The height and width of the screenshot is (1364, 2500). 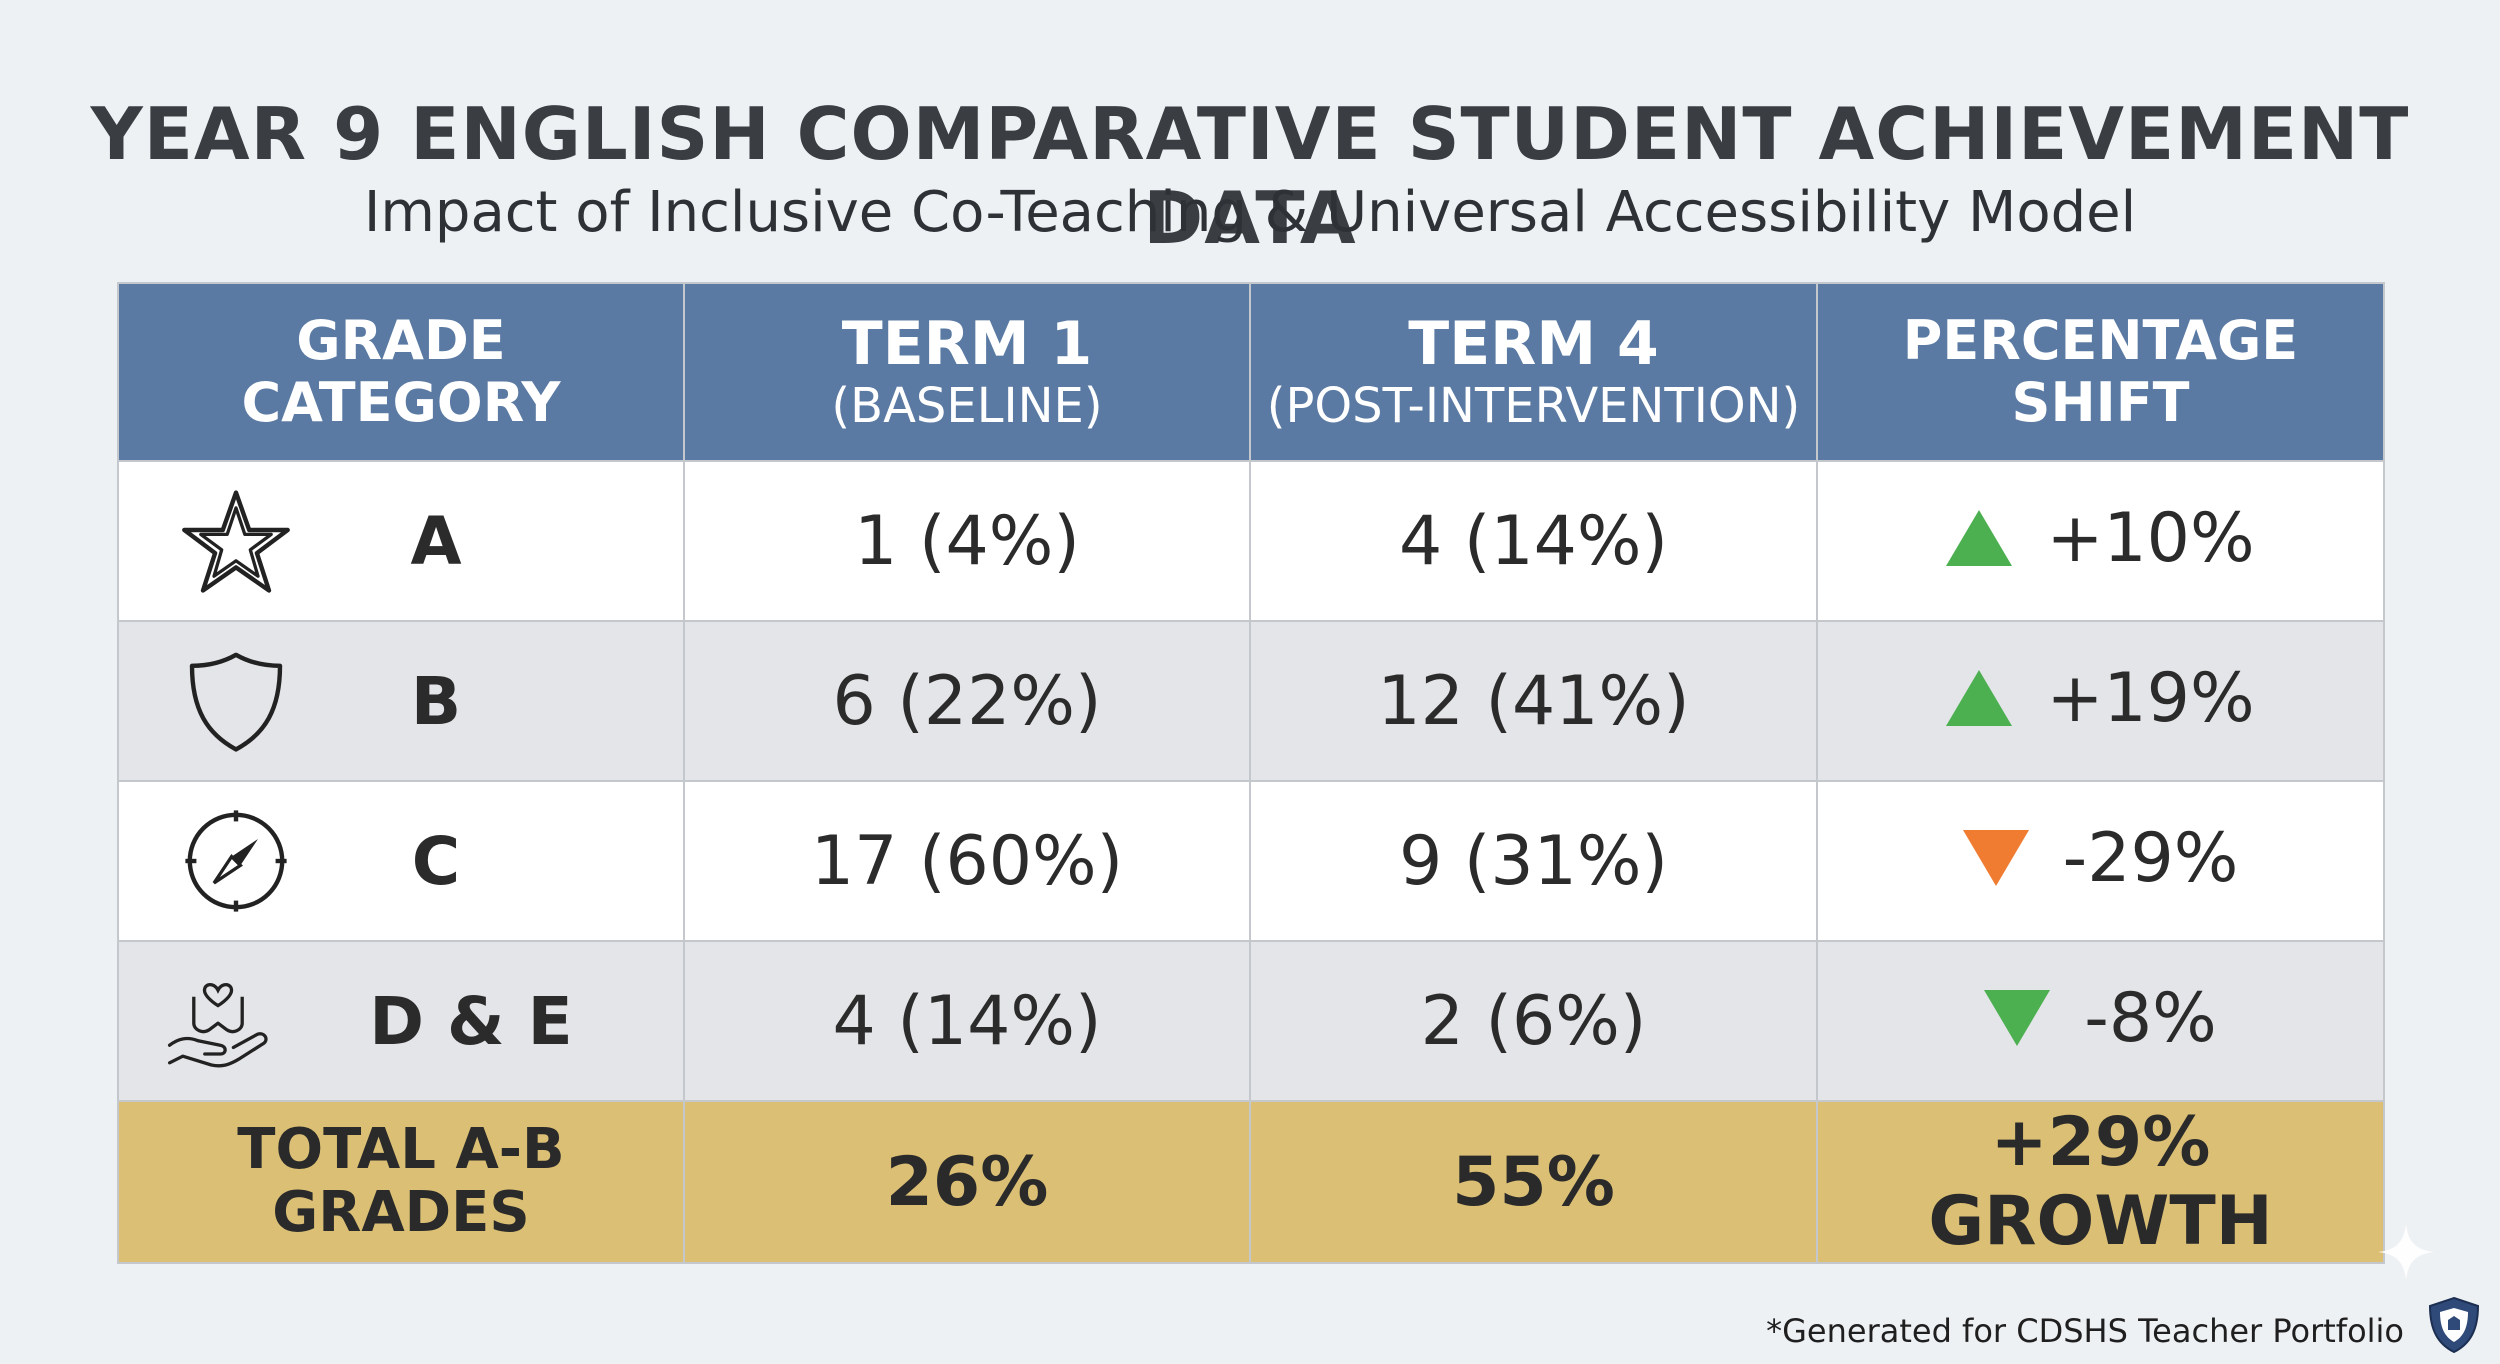 What do you see at coordinates (236, 861) in the screenshot?
I see `compass-icon` at bounding box center [236, 861].